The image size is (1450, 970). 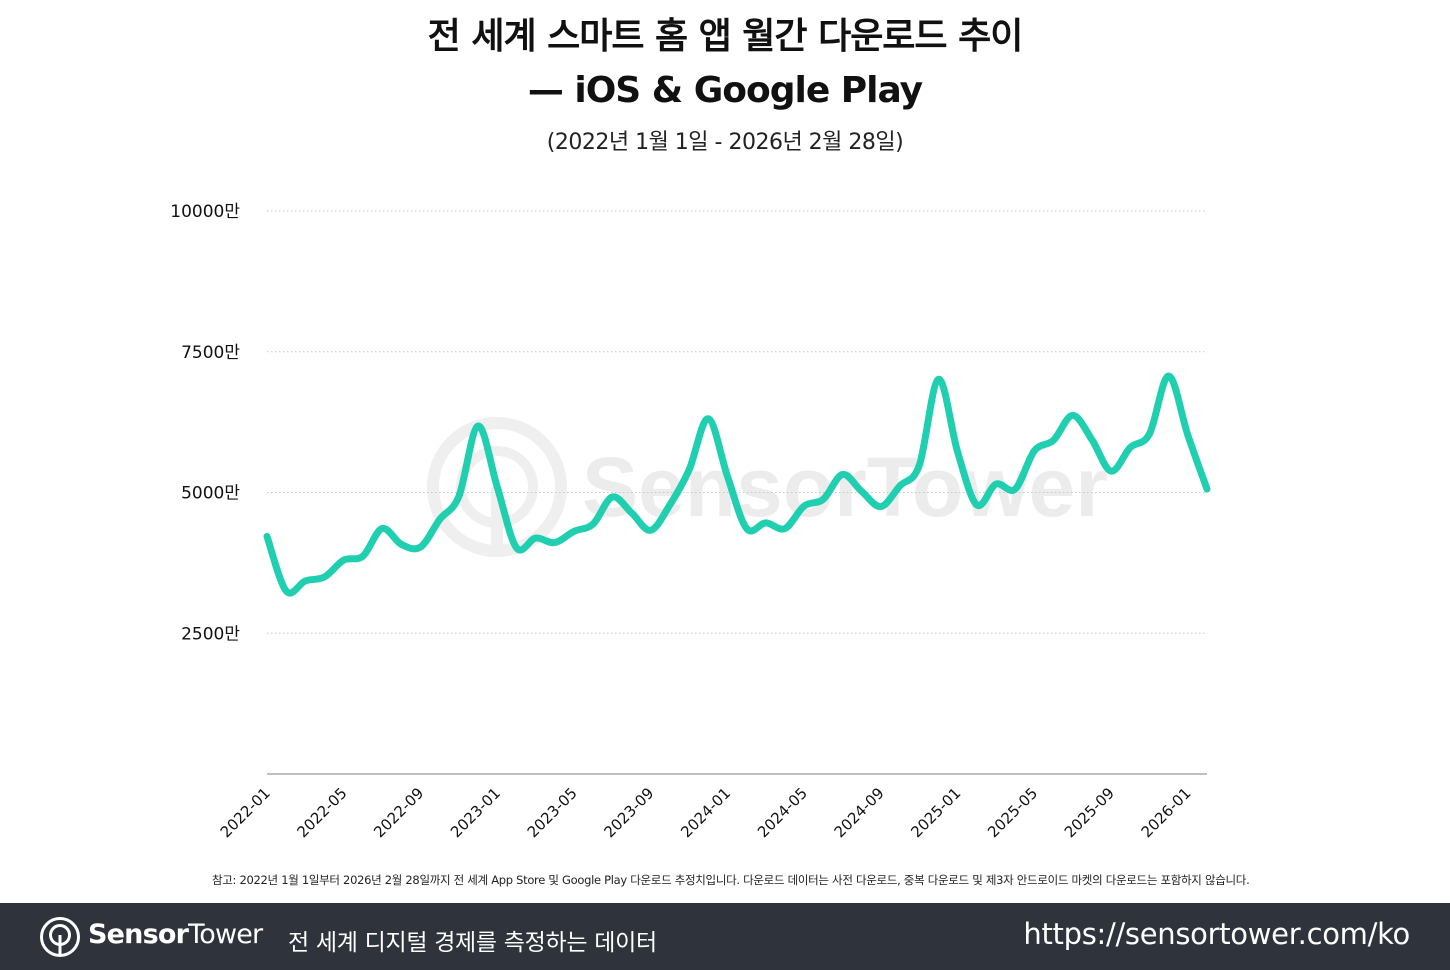 What do you see at coordinates (552, 812) in the screenshot?
I see `x-tick-label: 2023-05` at bounding box center [552, 812].